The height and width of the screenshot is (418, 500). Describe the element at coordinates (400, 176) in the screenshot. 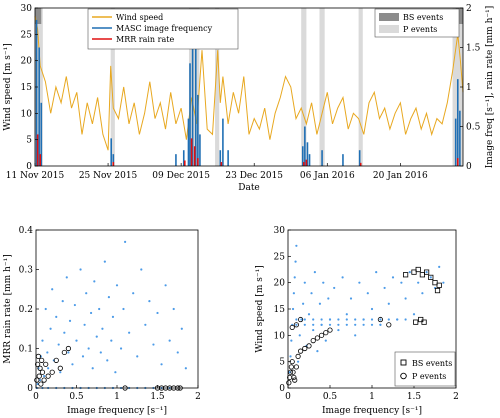

I see `date-tick-label: 20 Jan 2016` at that location.